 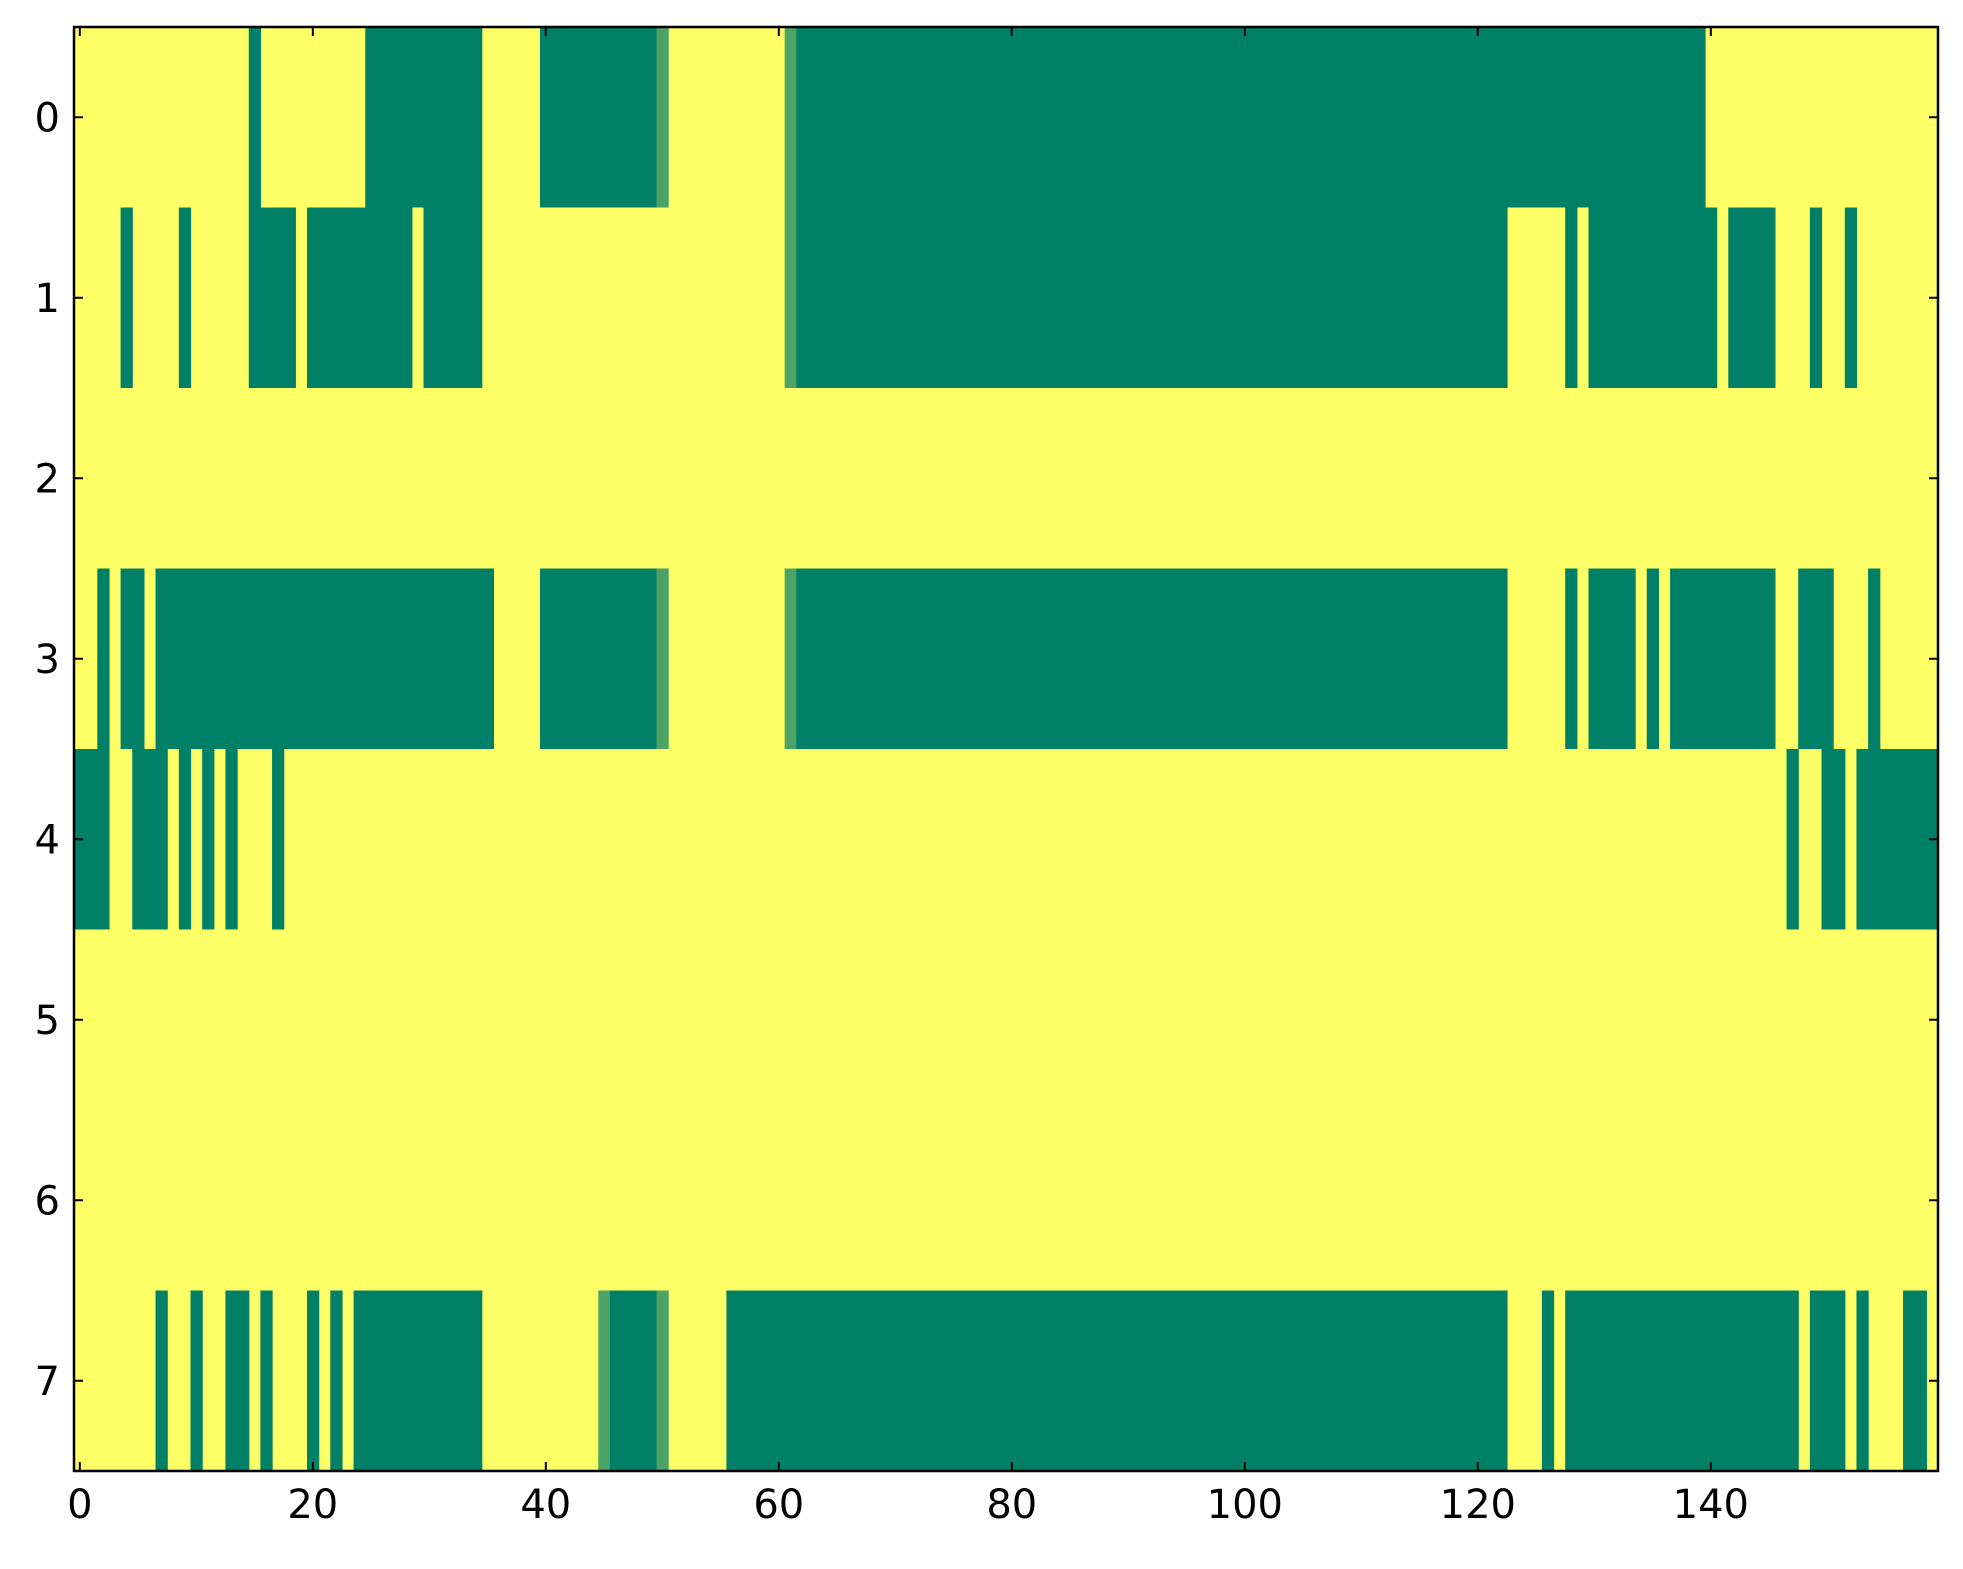 I want to click on y-tick-label: 1, so click(x=47, y=299).